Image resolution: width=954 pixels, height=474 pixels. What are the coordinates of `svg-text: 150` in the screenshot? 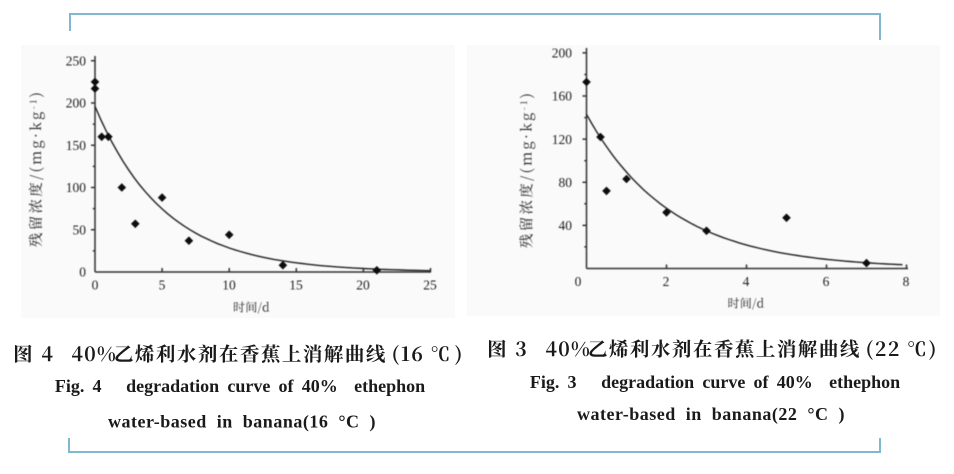 It's located at (76, 145).